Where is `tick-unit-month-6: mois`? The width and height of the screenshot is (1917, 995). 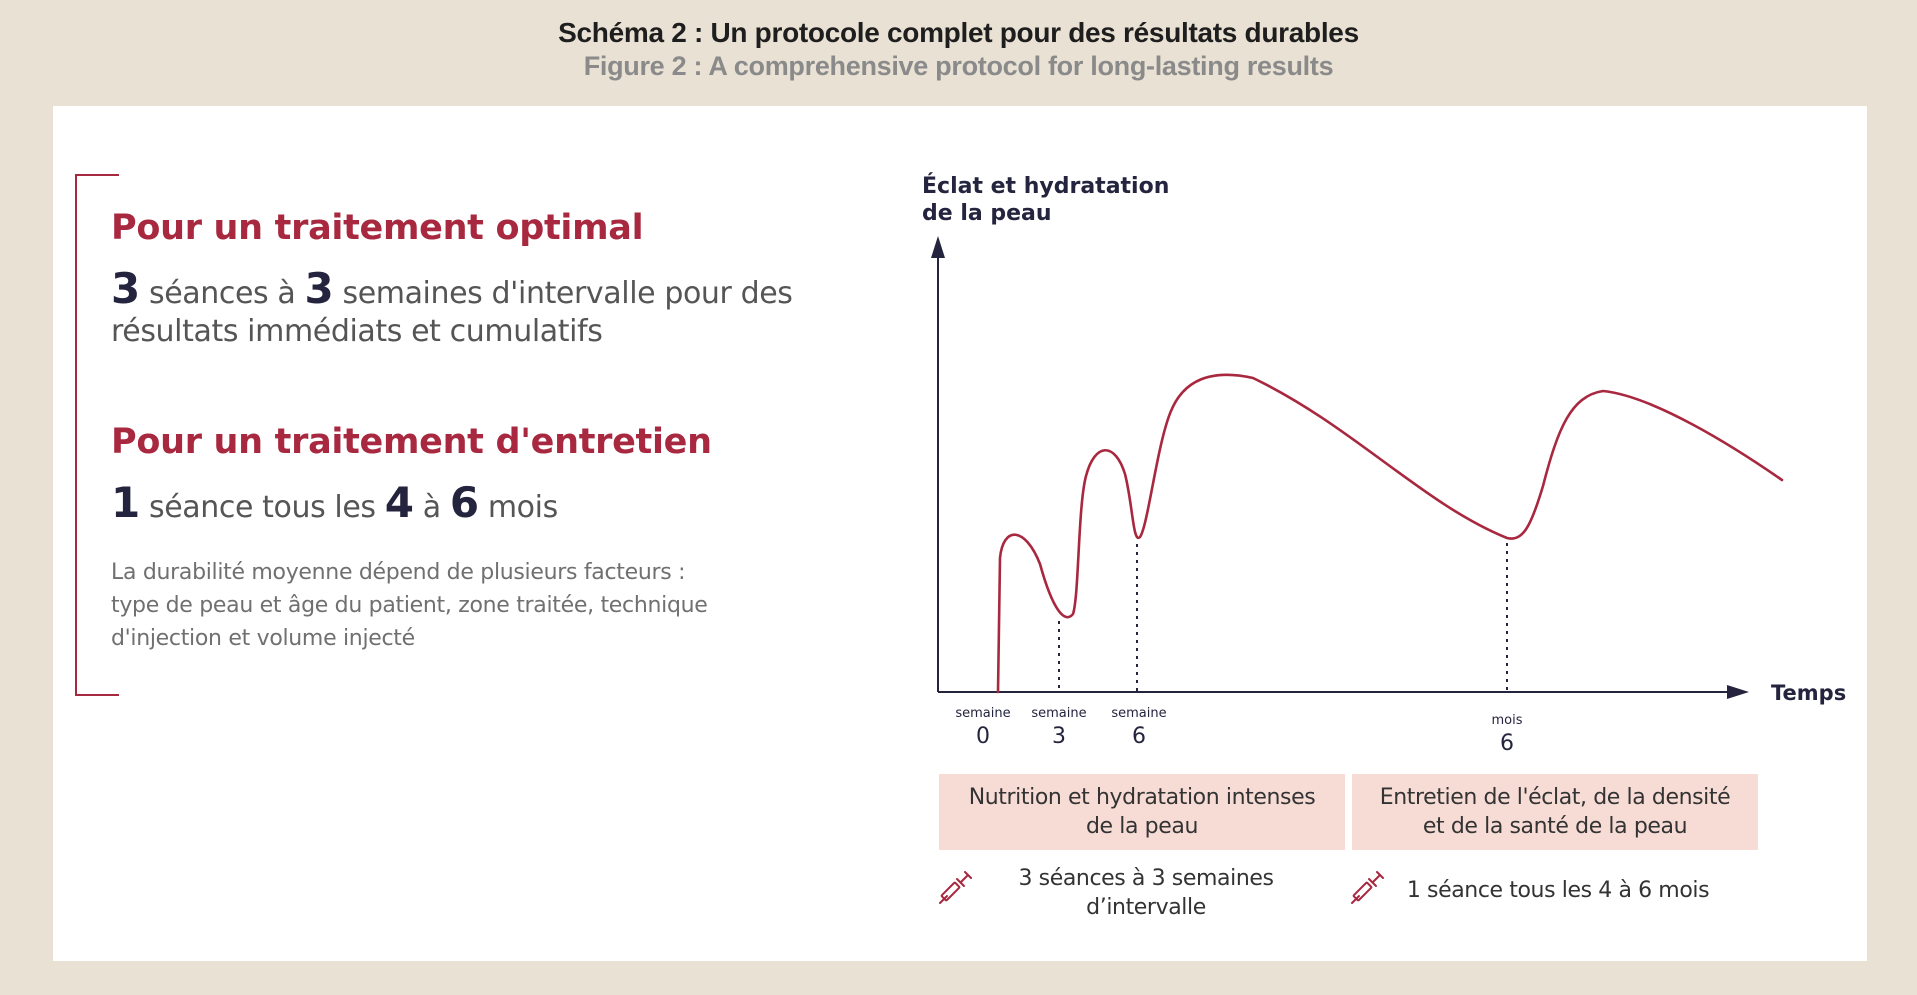
tick-unit-month-6: mois is located at coordinates (1506, 720).